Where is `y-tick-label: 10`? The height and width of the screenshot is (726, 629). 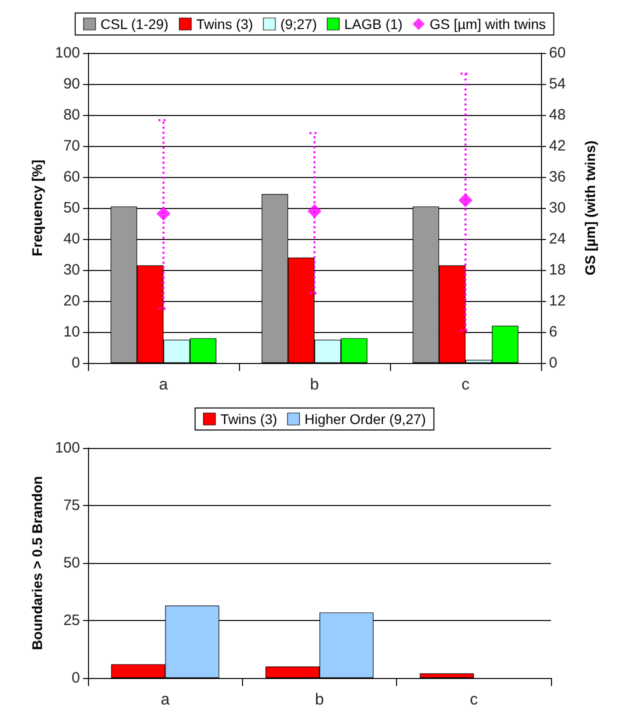
y-tick-label: 10 is located at coordinates (71, 332).